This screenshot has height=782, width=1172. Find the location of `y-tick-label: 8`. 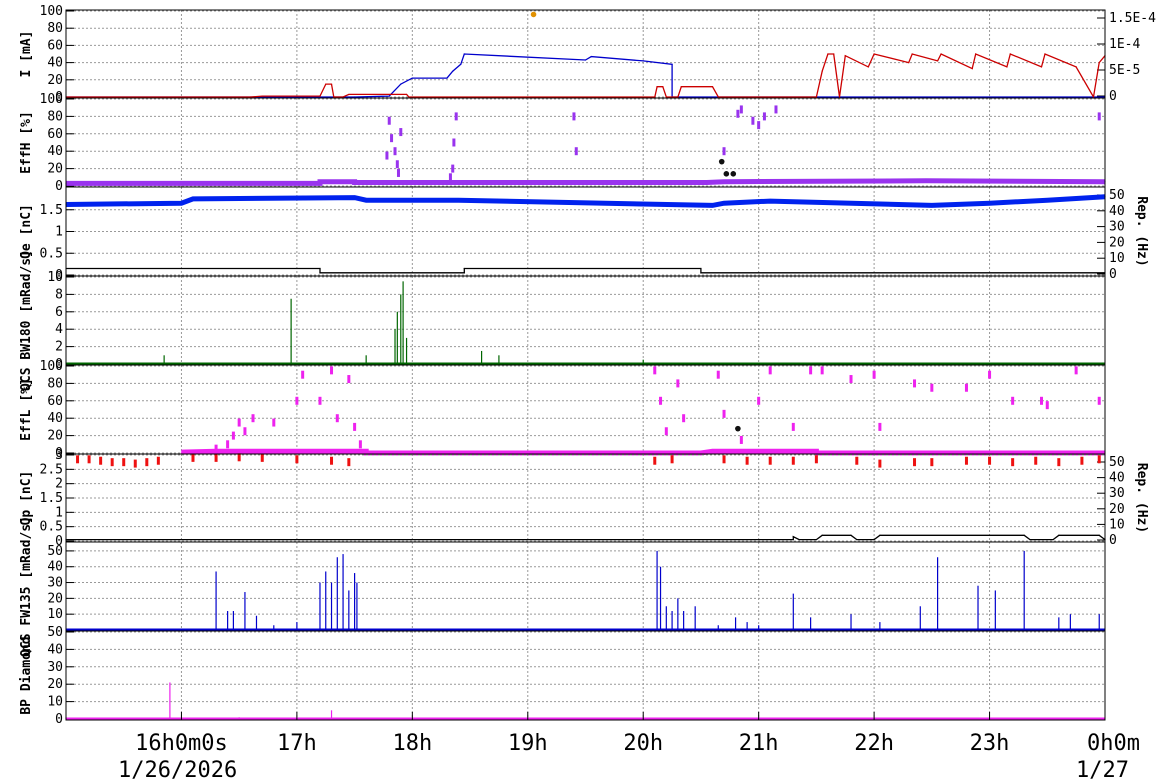

y-tick-label: 8 is located at coordinates (59, 294).